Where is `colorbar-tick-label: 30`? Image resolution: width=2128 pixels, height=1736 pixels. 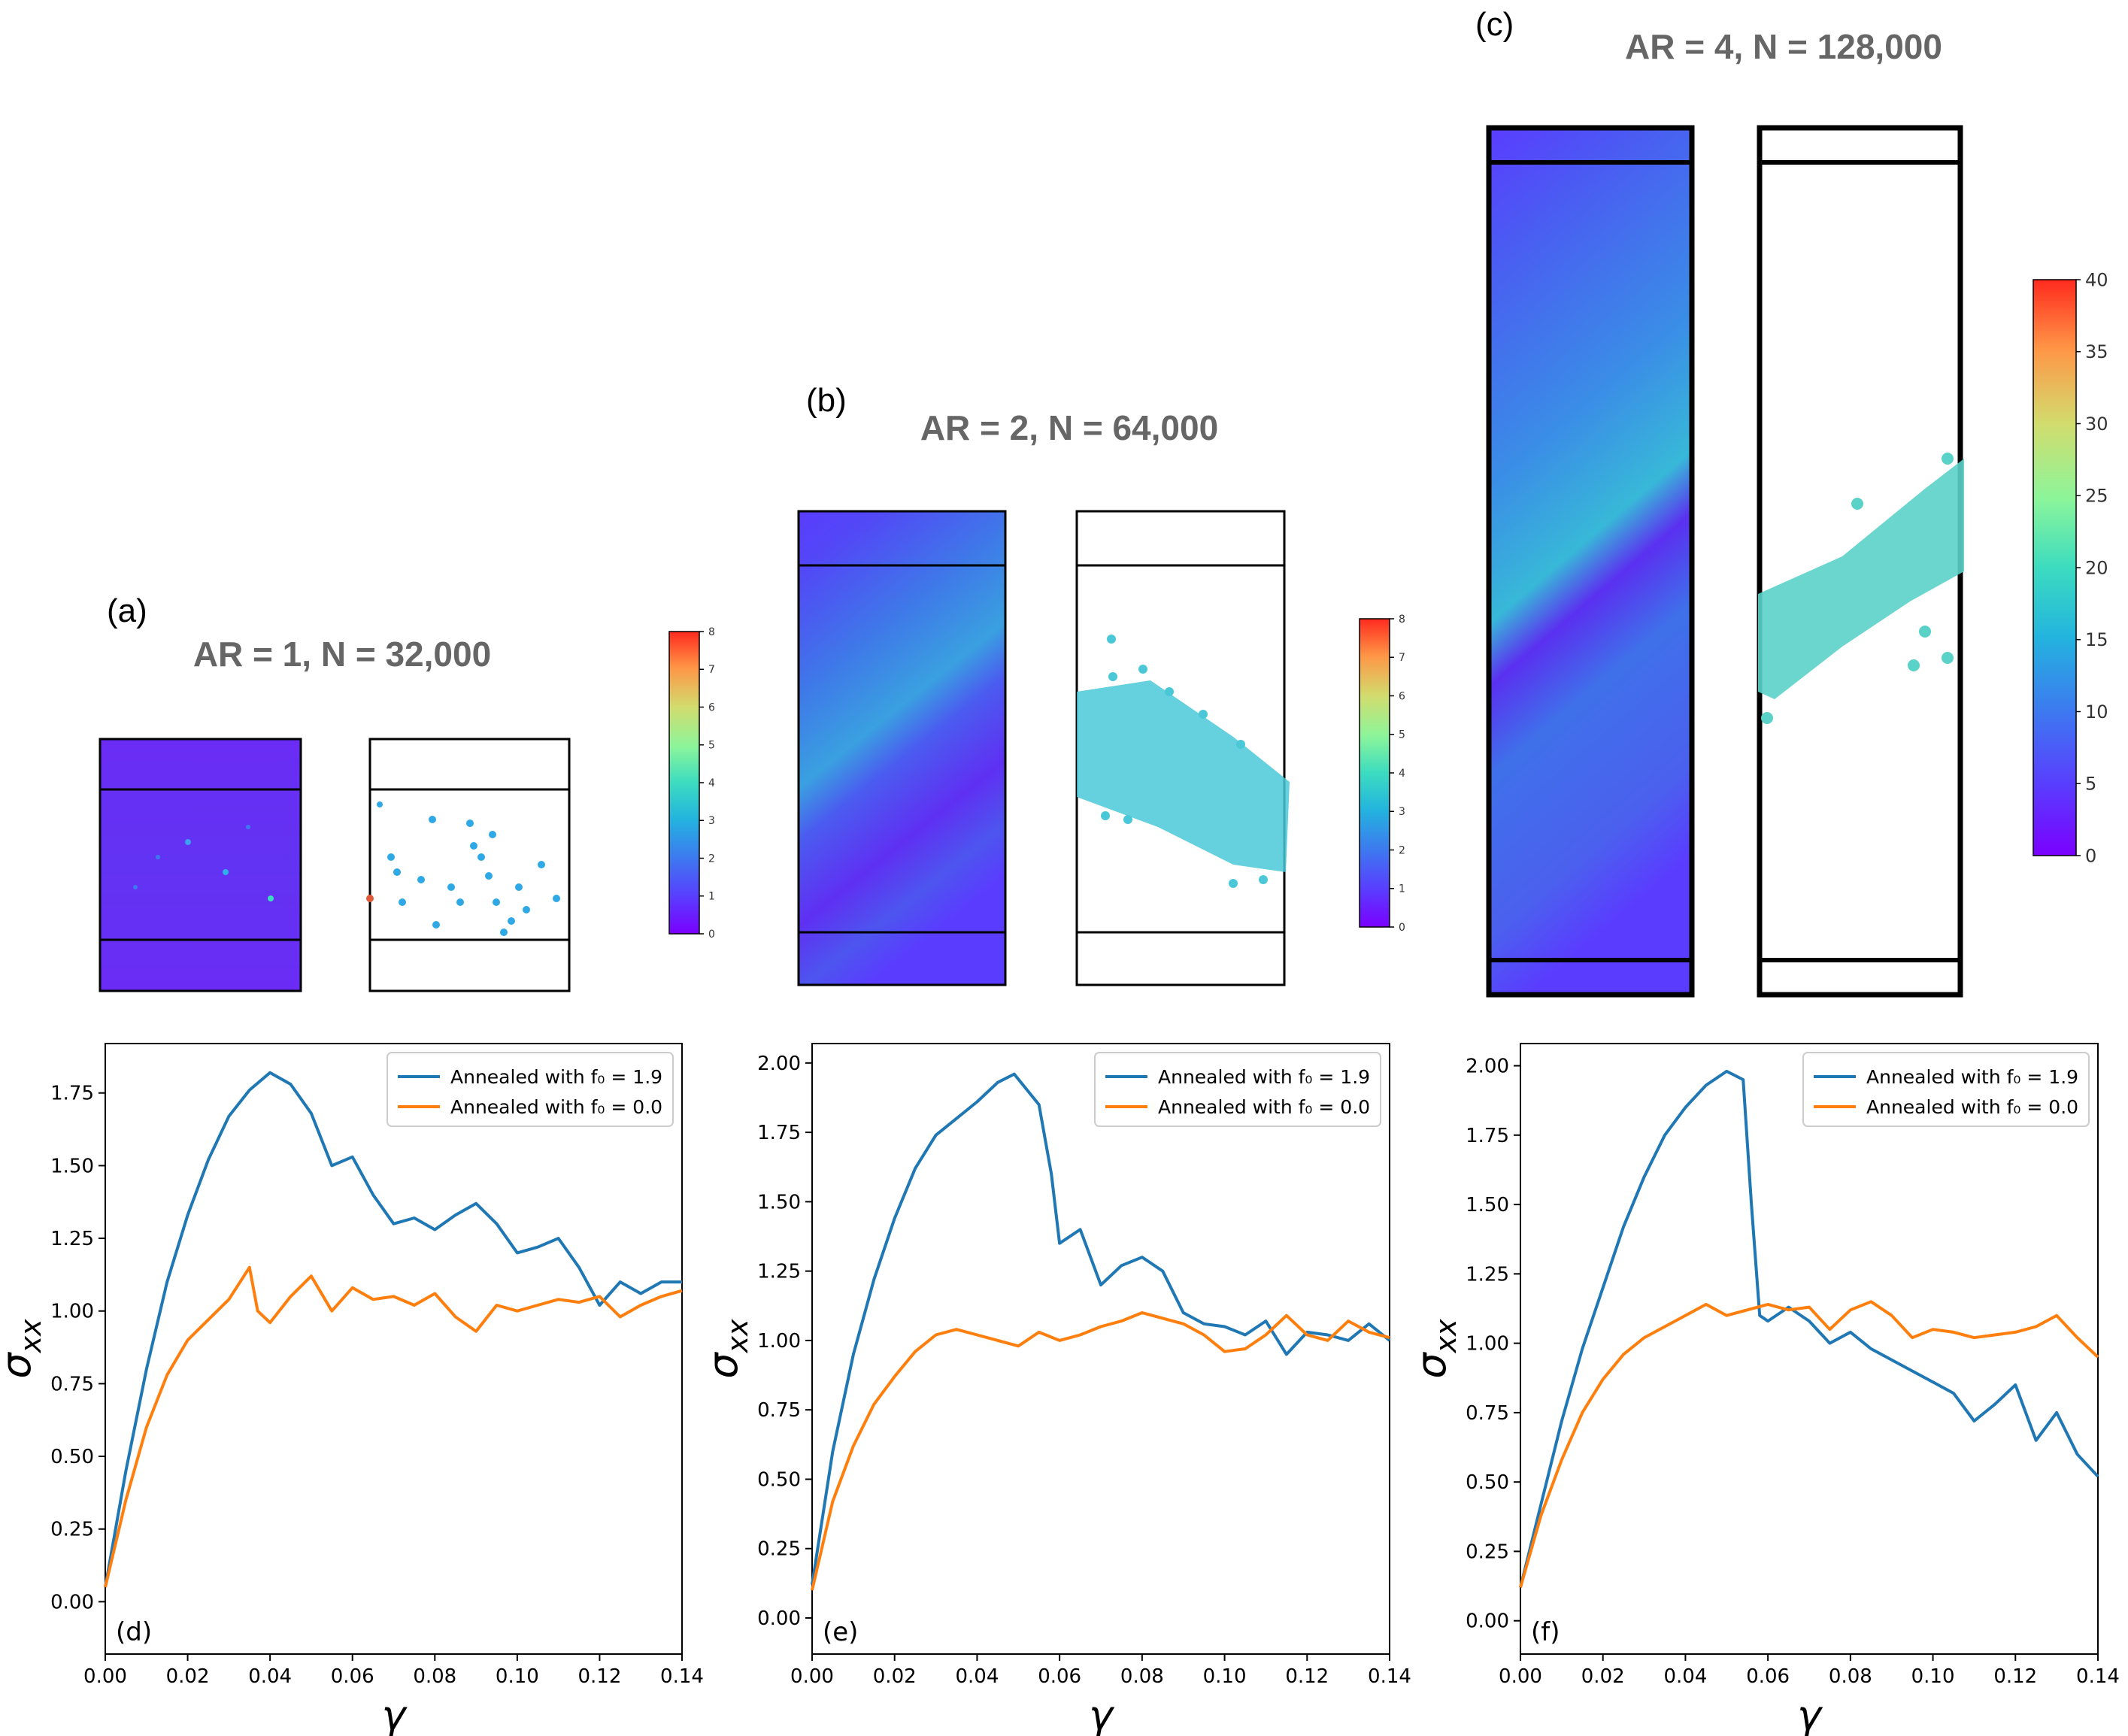 colorbar-tick-label: 30 is located at coordinates (2096, 424).